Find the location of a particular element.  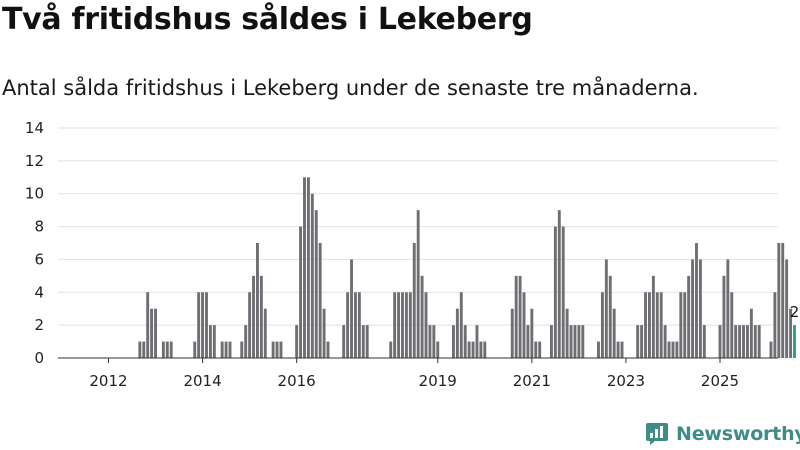

y-tick-label: 8 is located at coordinates (39, 227).